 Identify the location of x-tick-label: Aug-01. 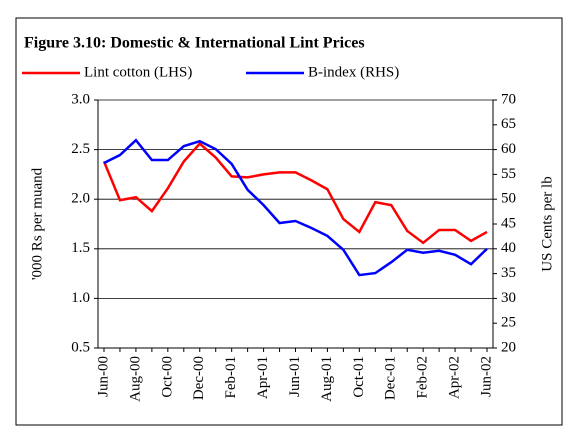
(327, 379).